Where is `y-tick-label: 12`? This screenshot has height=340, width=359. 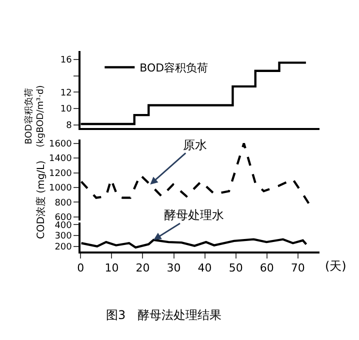
y-tick-label: 12 is located at coordinates (66, 93).